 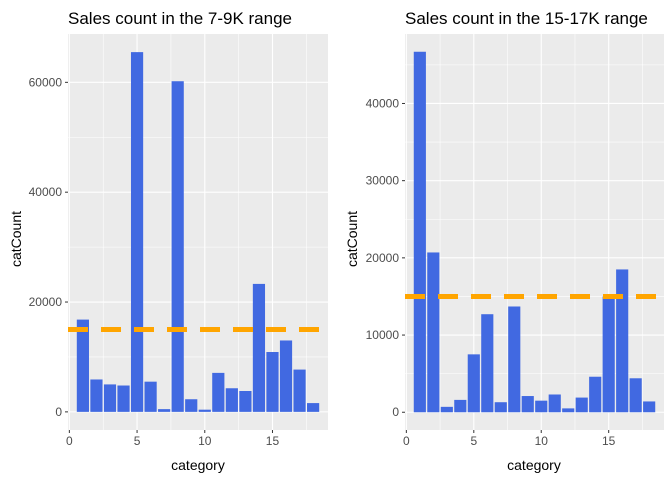 What do you see at coordinates (46, 192) in the screenshot?
I see `left-y-tick-label: 40000` at bounding box center [46, 192].